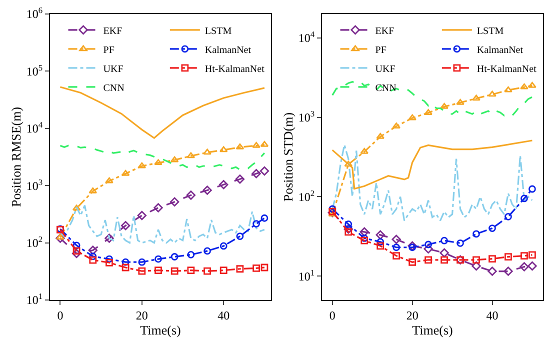 Image resolution: width=550 pixels, height=341 pixels. Describe the element at coordinates (16, 157) in the screenshot. I see `y-axis-title: Position RMSE(m)` at that location.